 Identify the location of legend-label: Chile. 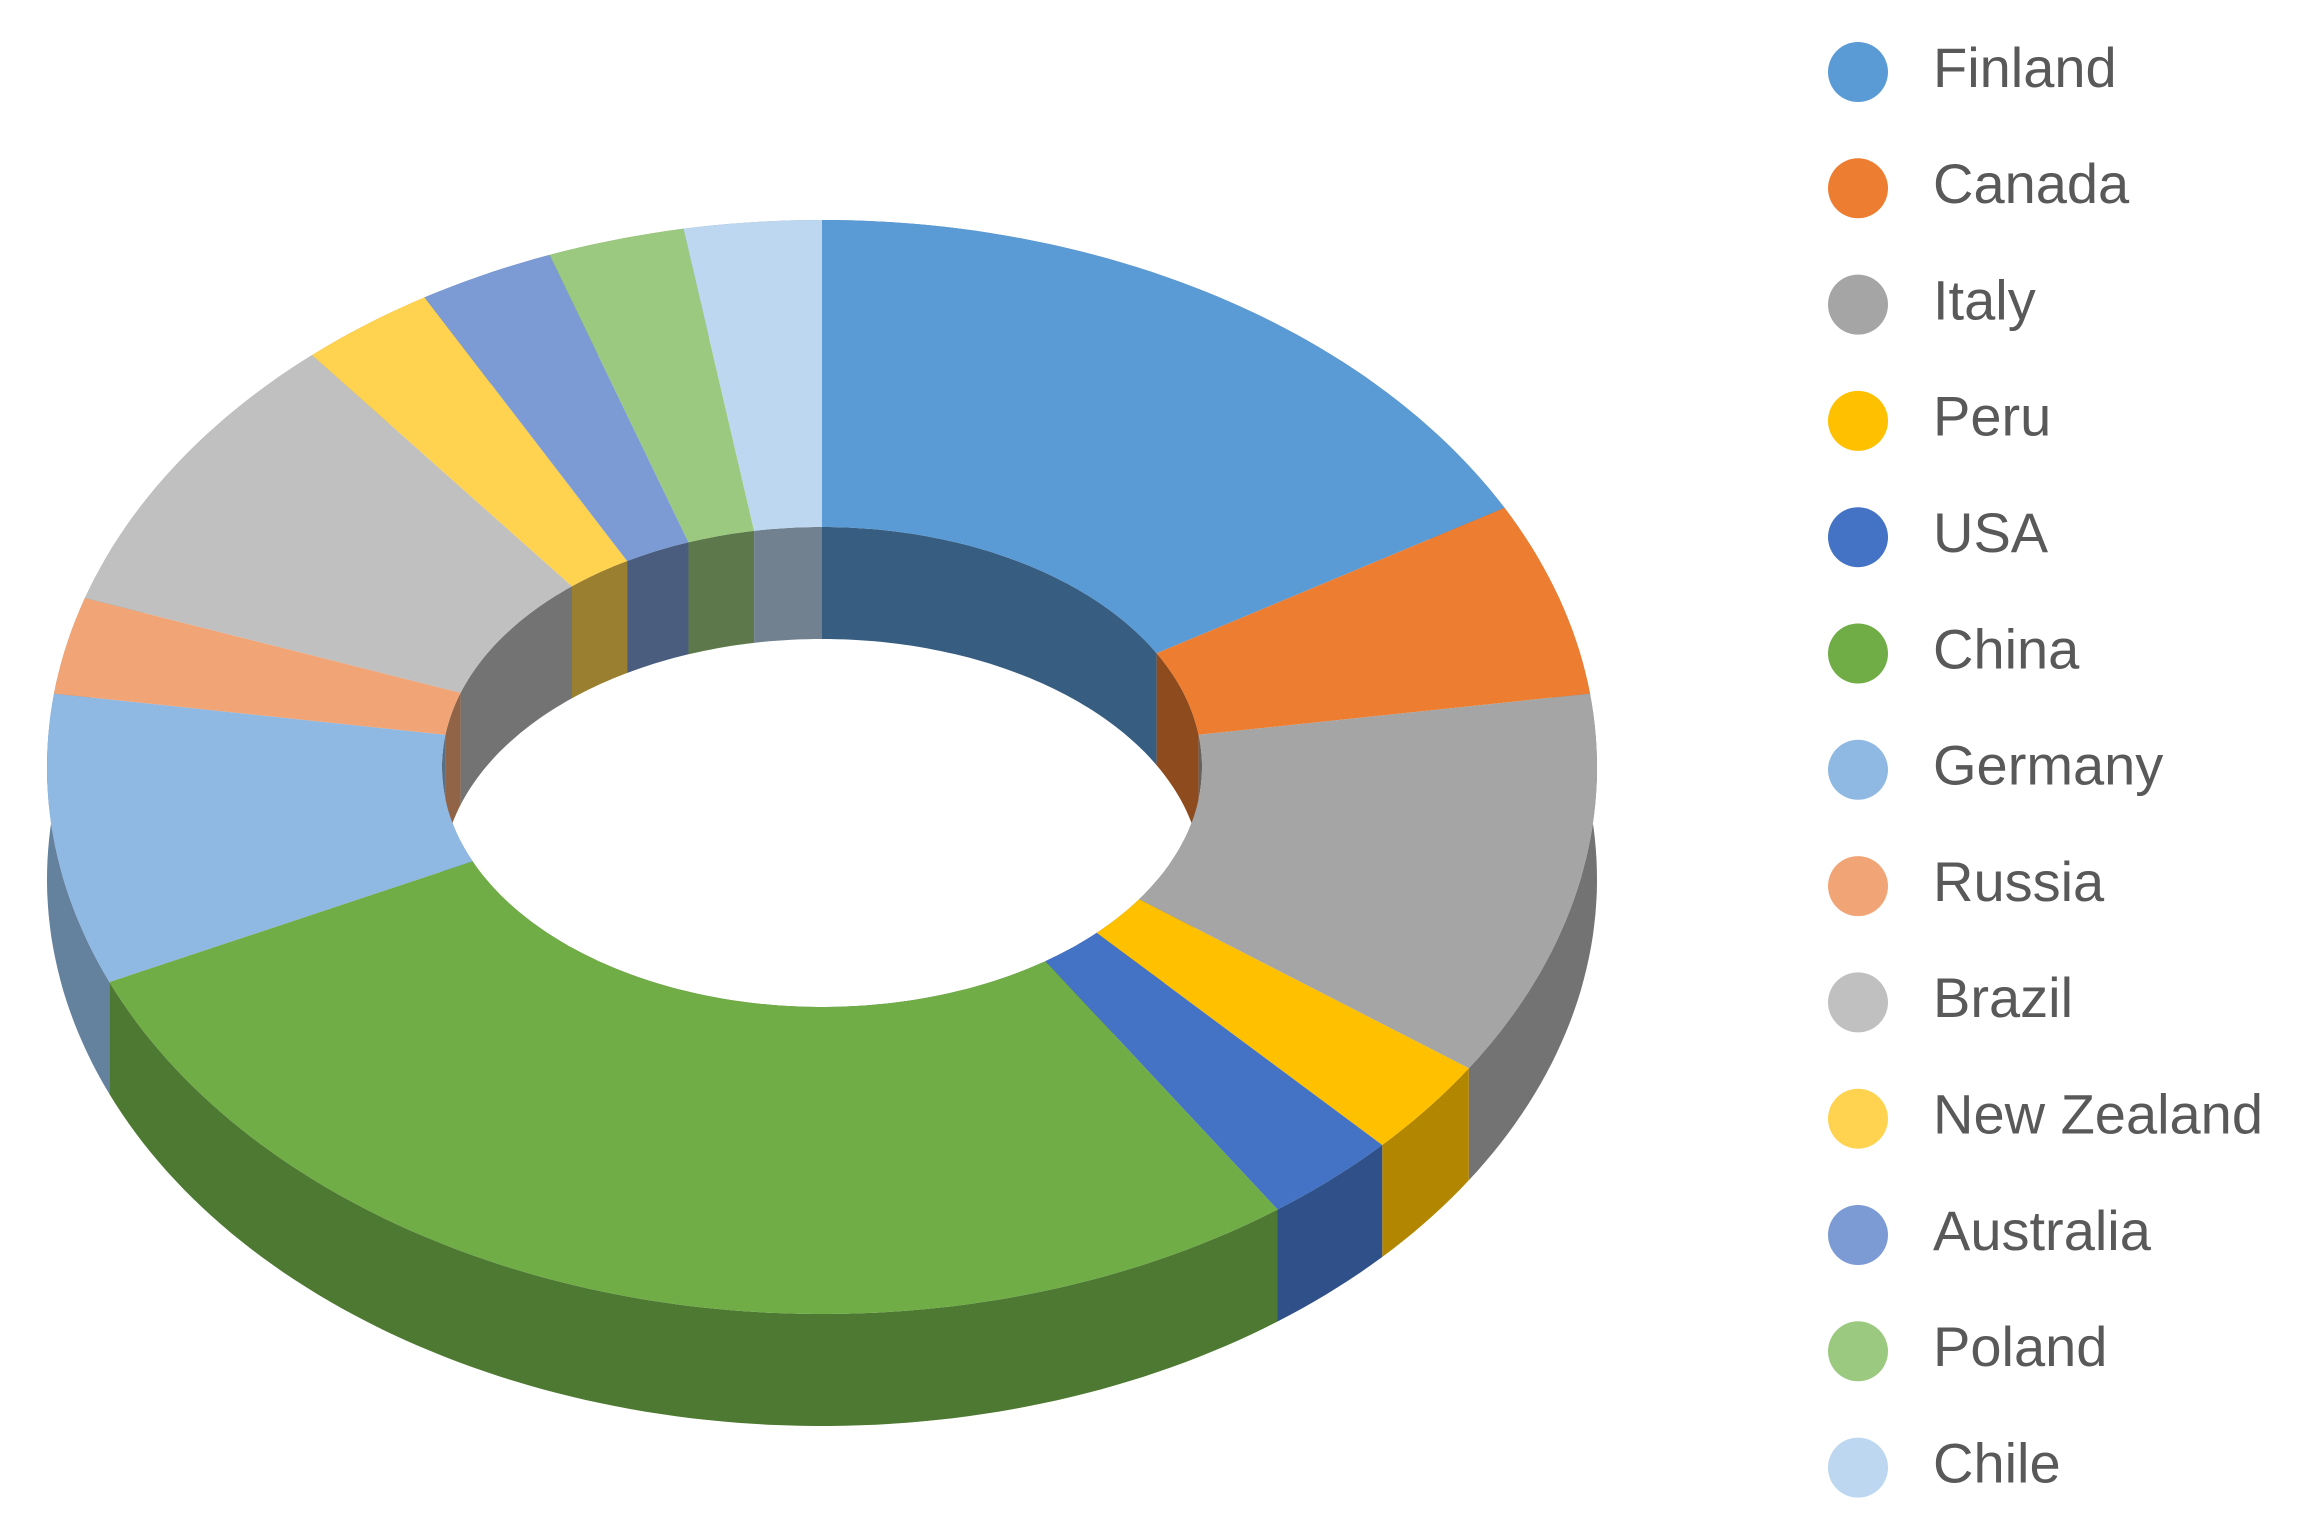
(1997, 1462).